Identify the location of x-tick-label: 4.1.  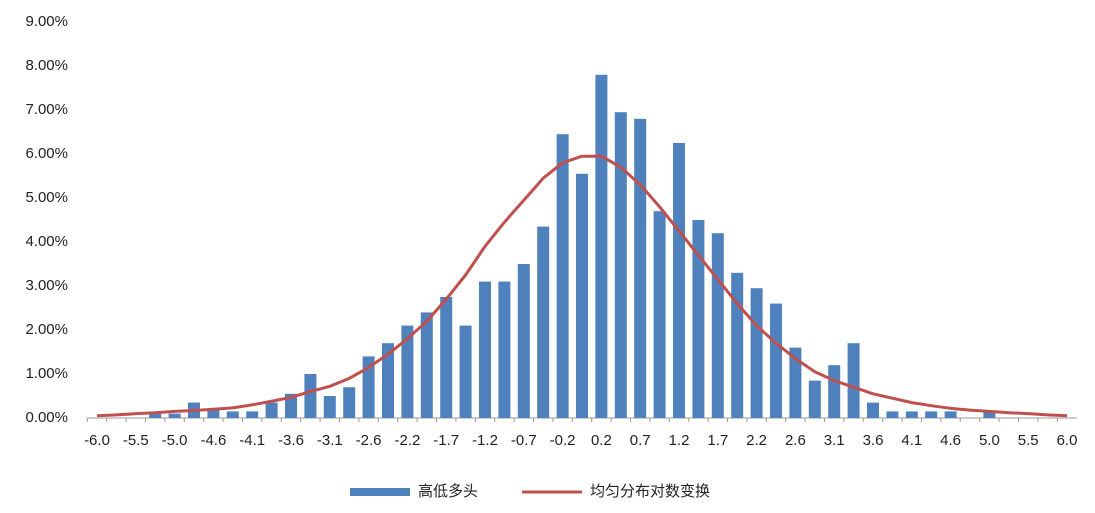
(911, 440).